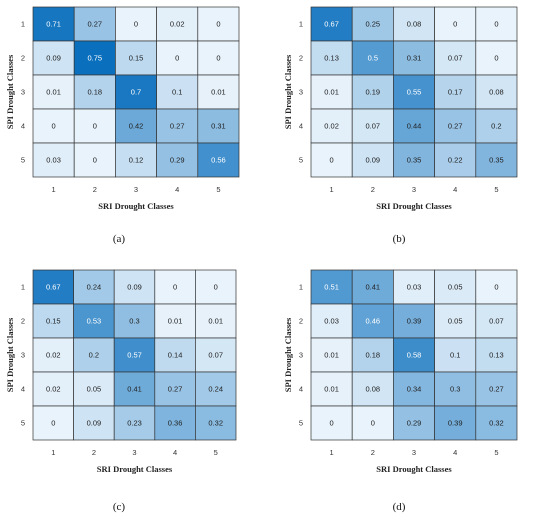  I want to click on cell-value-label: 0.67, so click(53, 287).